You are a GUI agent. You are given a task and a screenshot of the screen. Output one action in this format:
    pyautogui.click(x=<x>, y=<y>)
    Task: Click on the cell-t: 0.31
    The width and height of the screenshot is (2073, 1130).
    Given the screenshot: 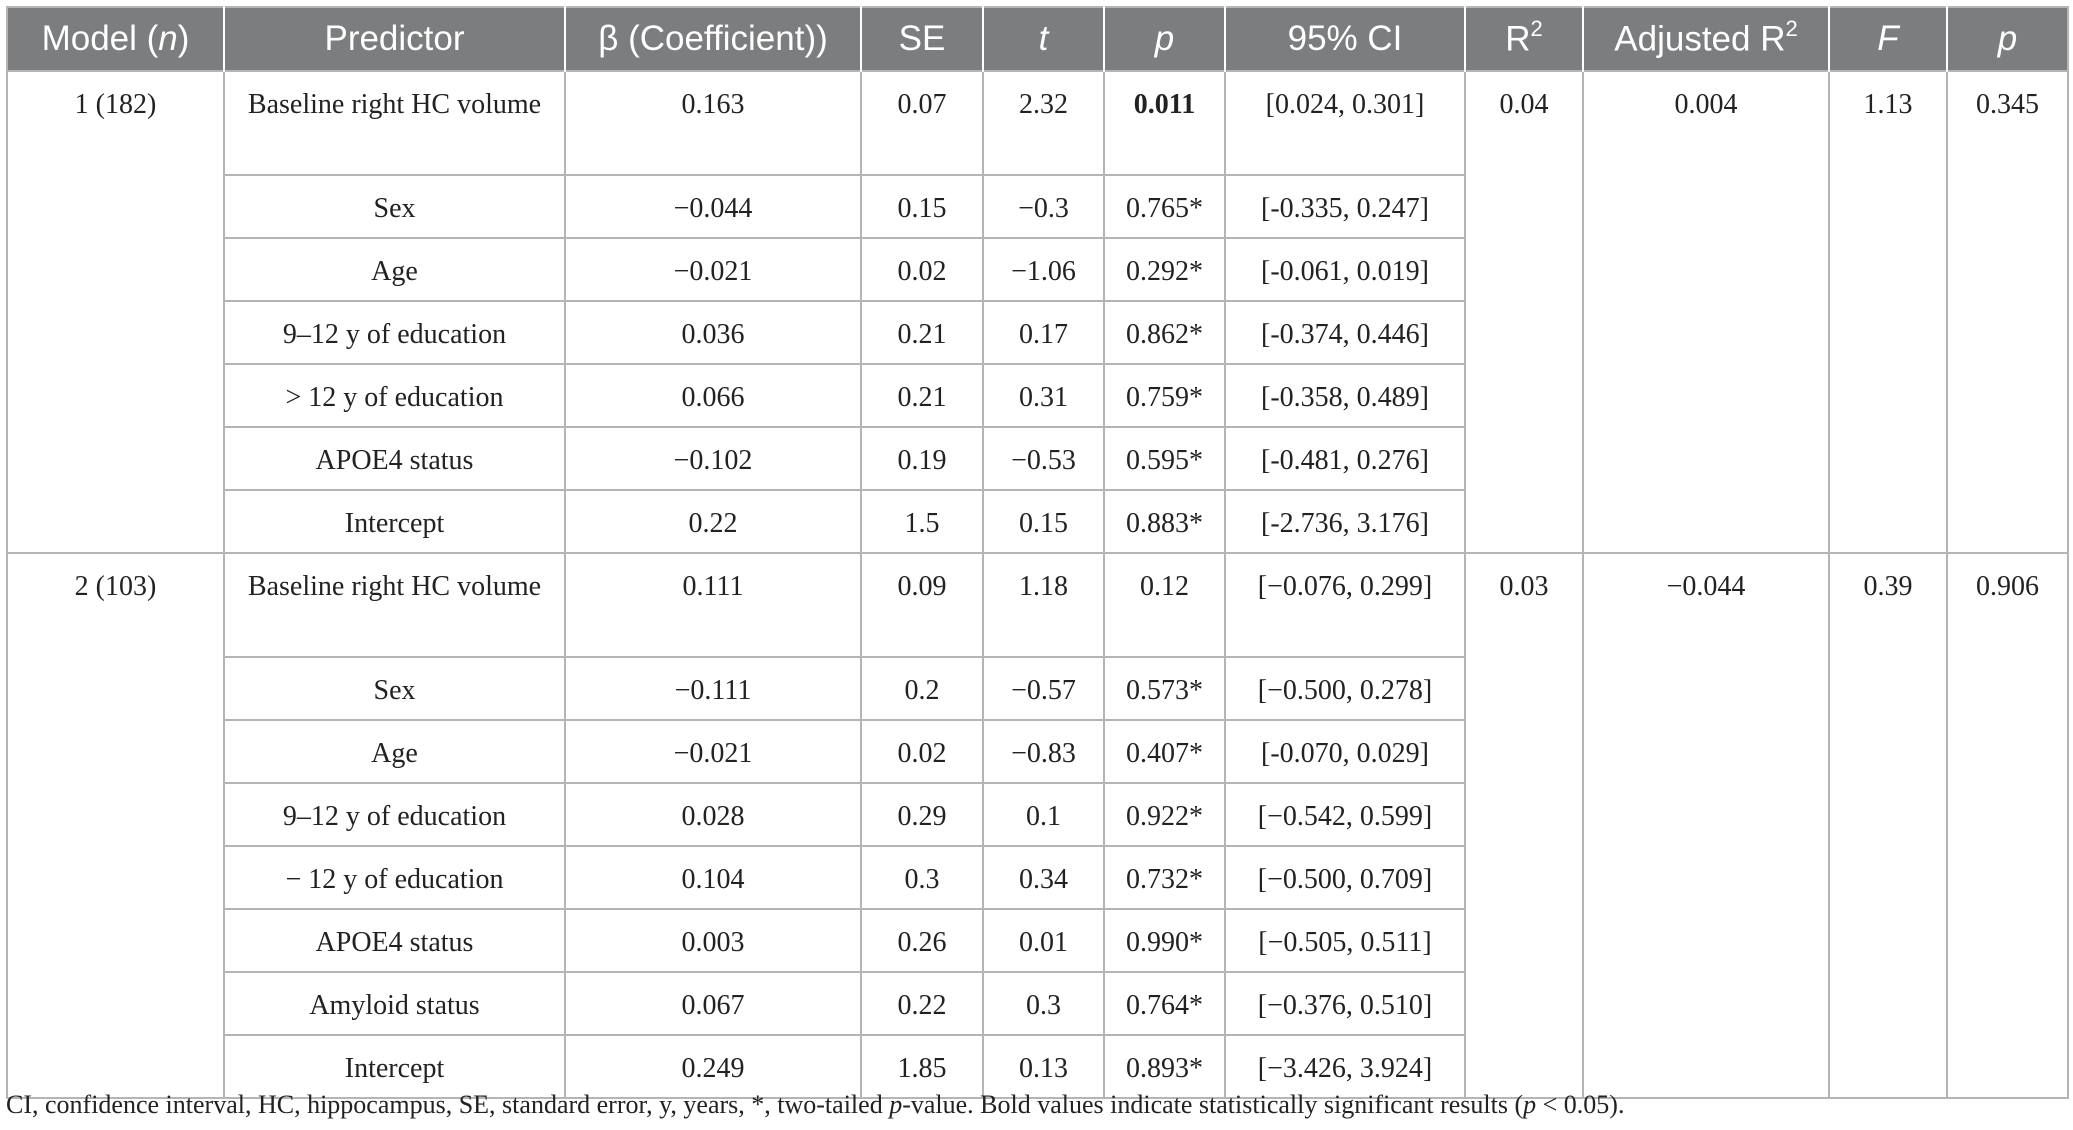 What is the action you would take?
    pyautogui.click(x=1043, y=395)
    